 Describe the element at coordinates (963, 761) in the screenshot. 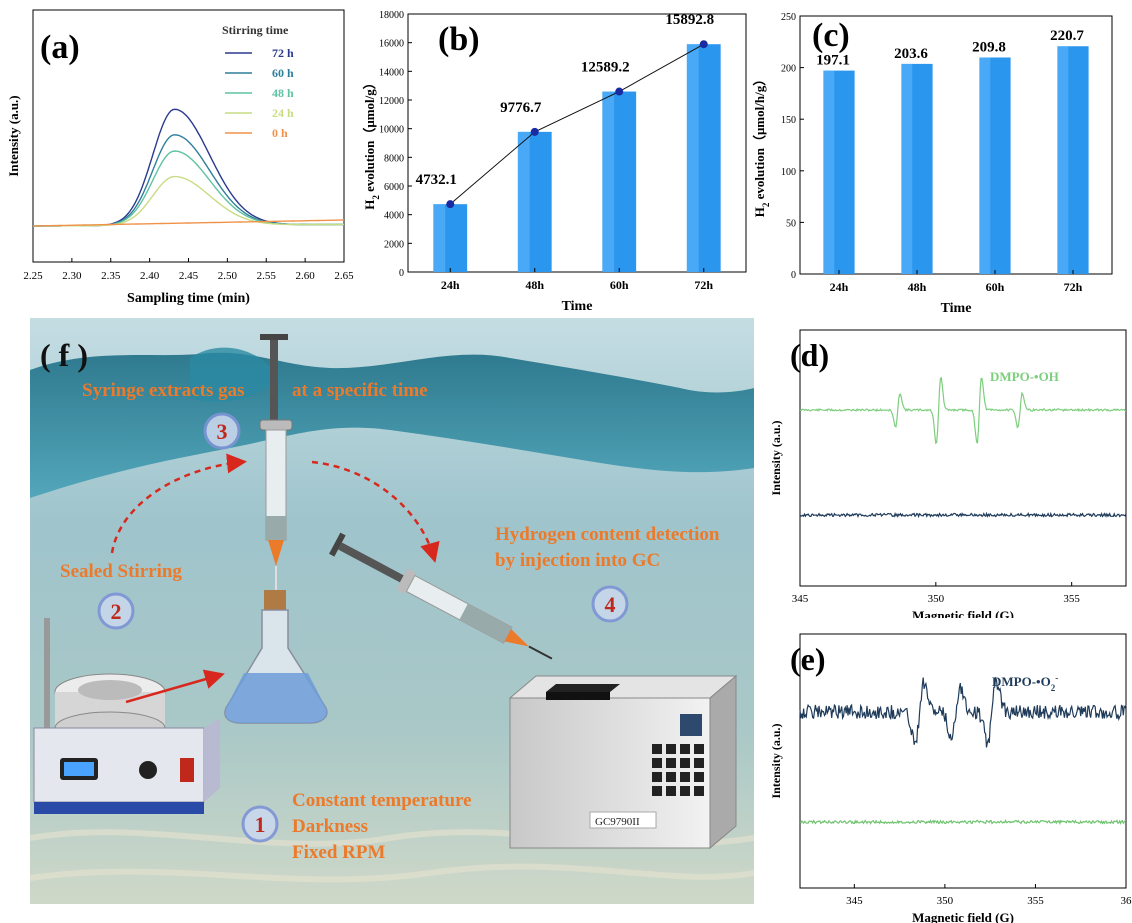

I see `e-plot-frame` at that location.